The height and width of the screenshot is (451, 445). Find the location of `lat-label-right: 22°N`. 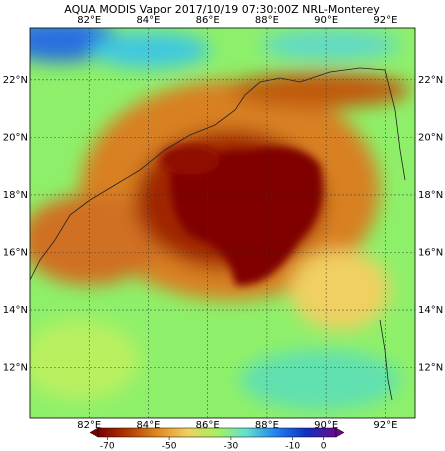

lat-label-right: 22°N is located at coordinates (430, 80).